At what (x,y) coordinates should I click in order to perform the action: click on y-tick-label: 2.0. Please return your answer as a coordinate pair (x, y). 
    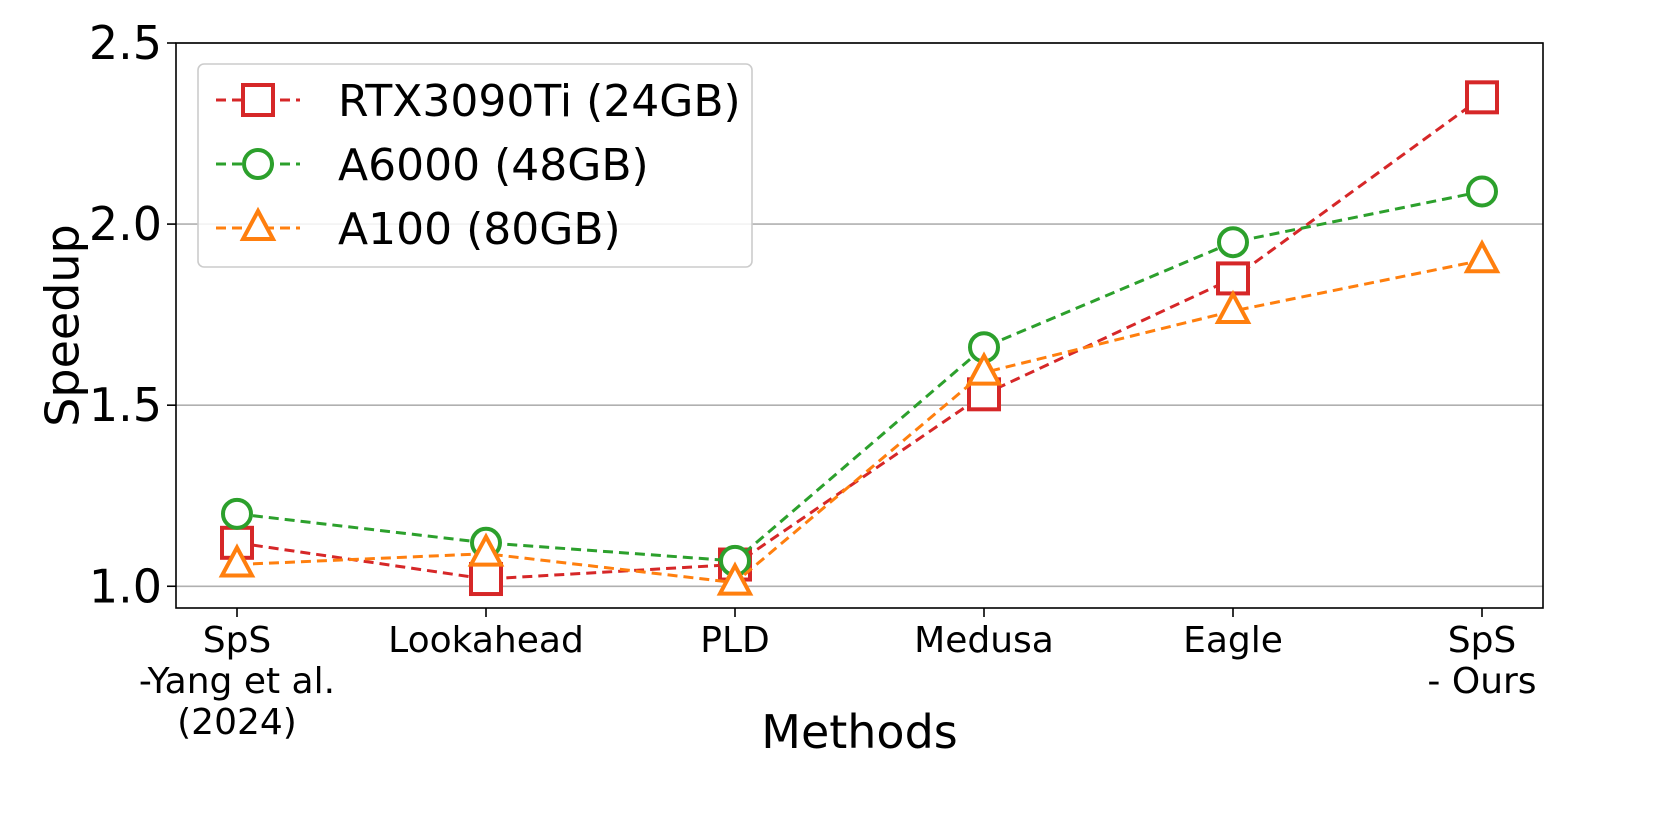
    Looking at the image, I should click on (125, 224).